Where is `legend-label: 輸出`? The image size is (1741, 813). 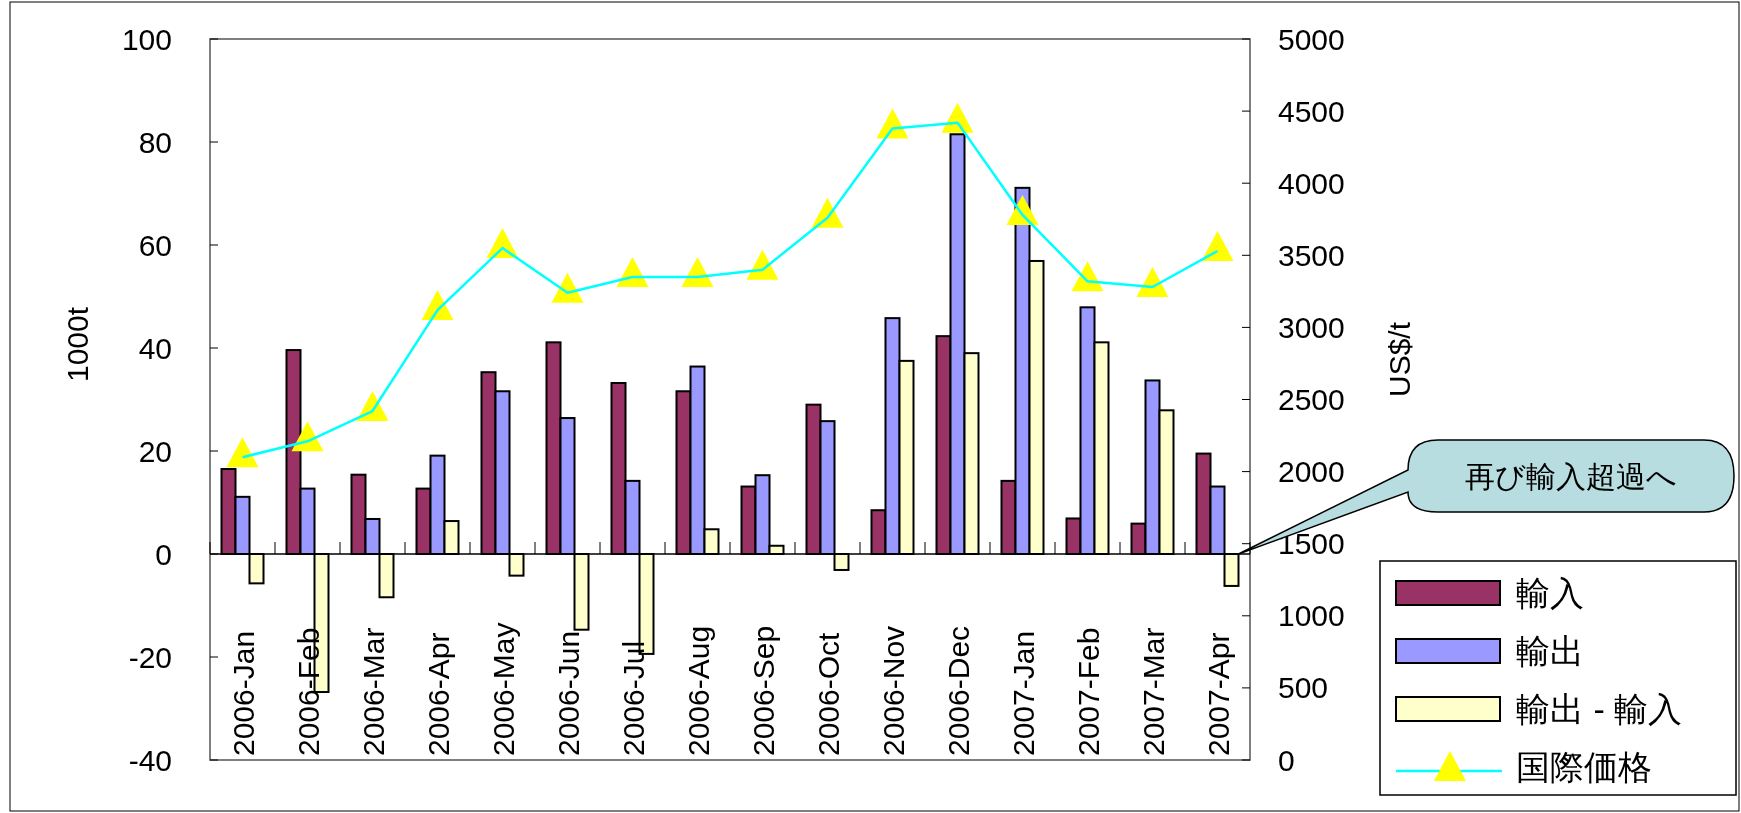 legend-label: 輸出 is located at coordinates (1550, 651).